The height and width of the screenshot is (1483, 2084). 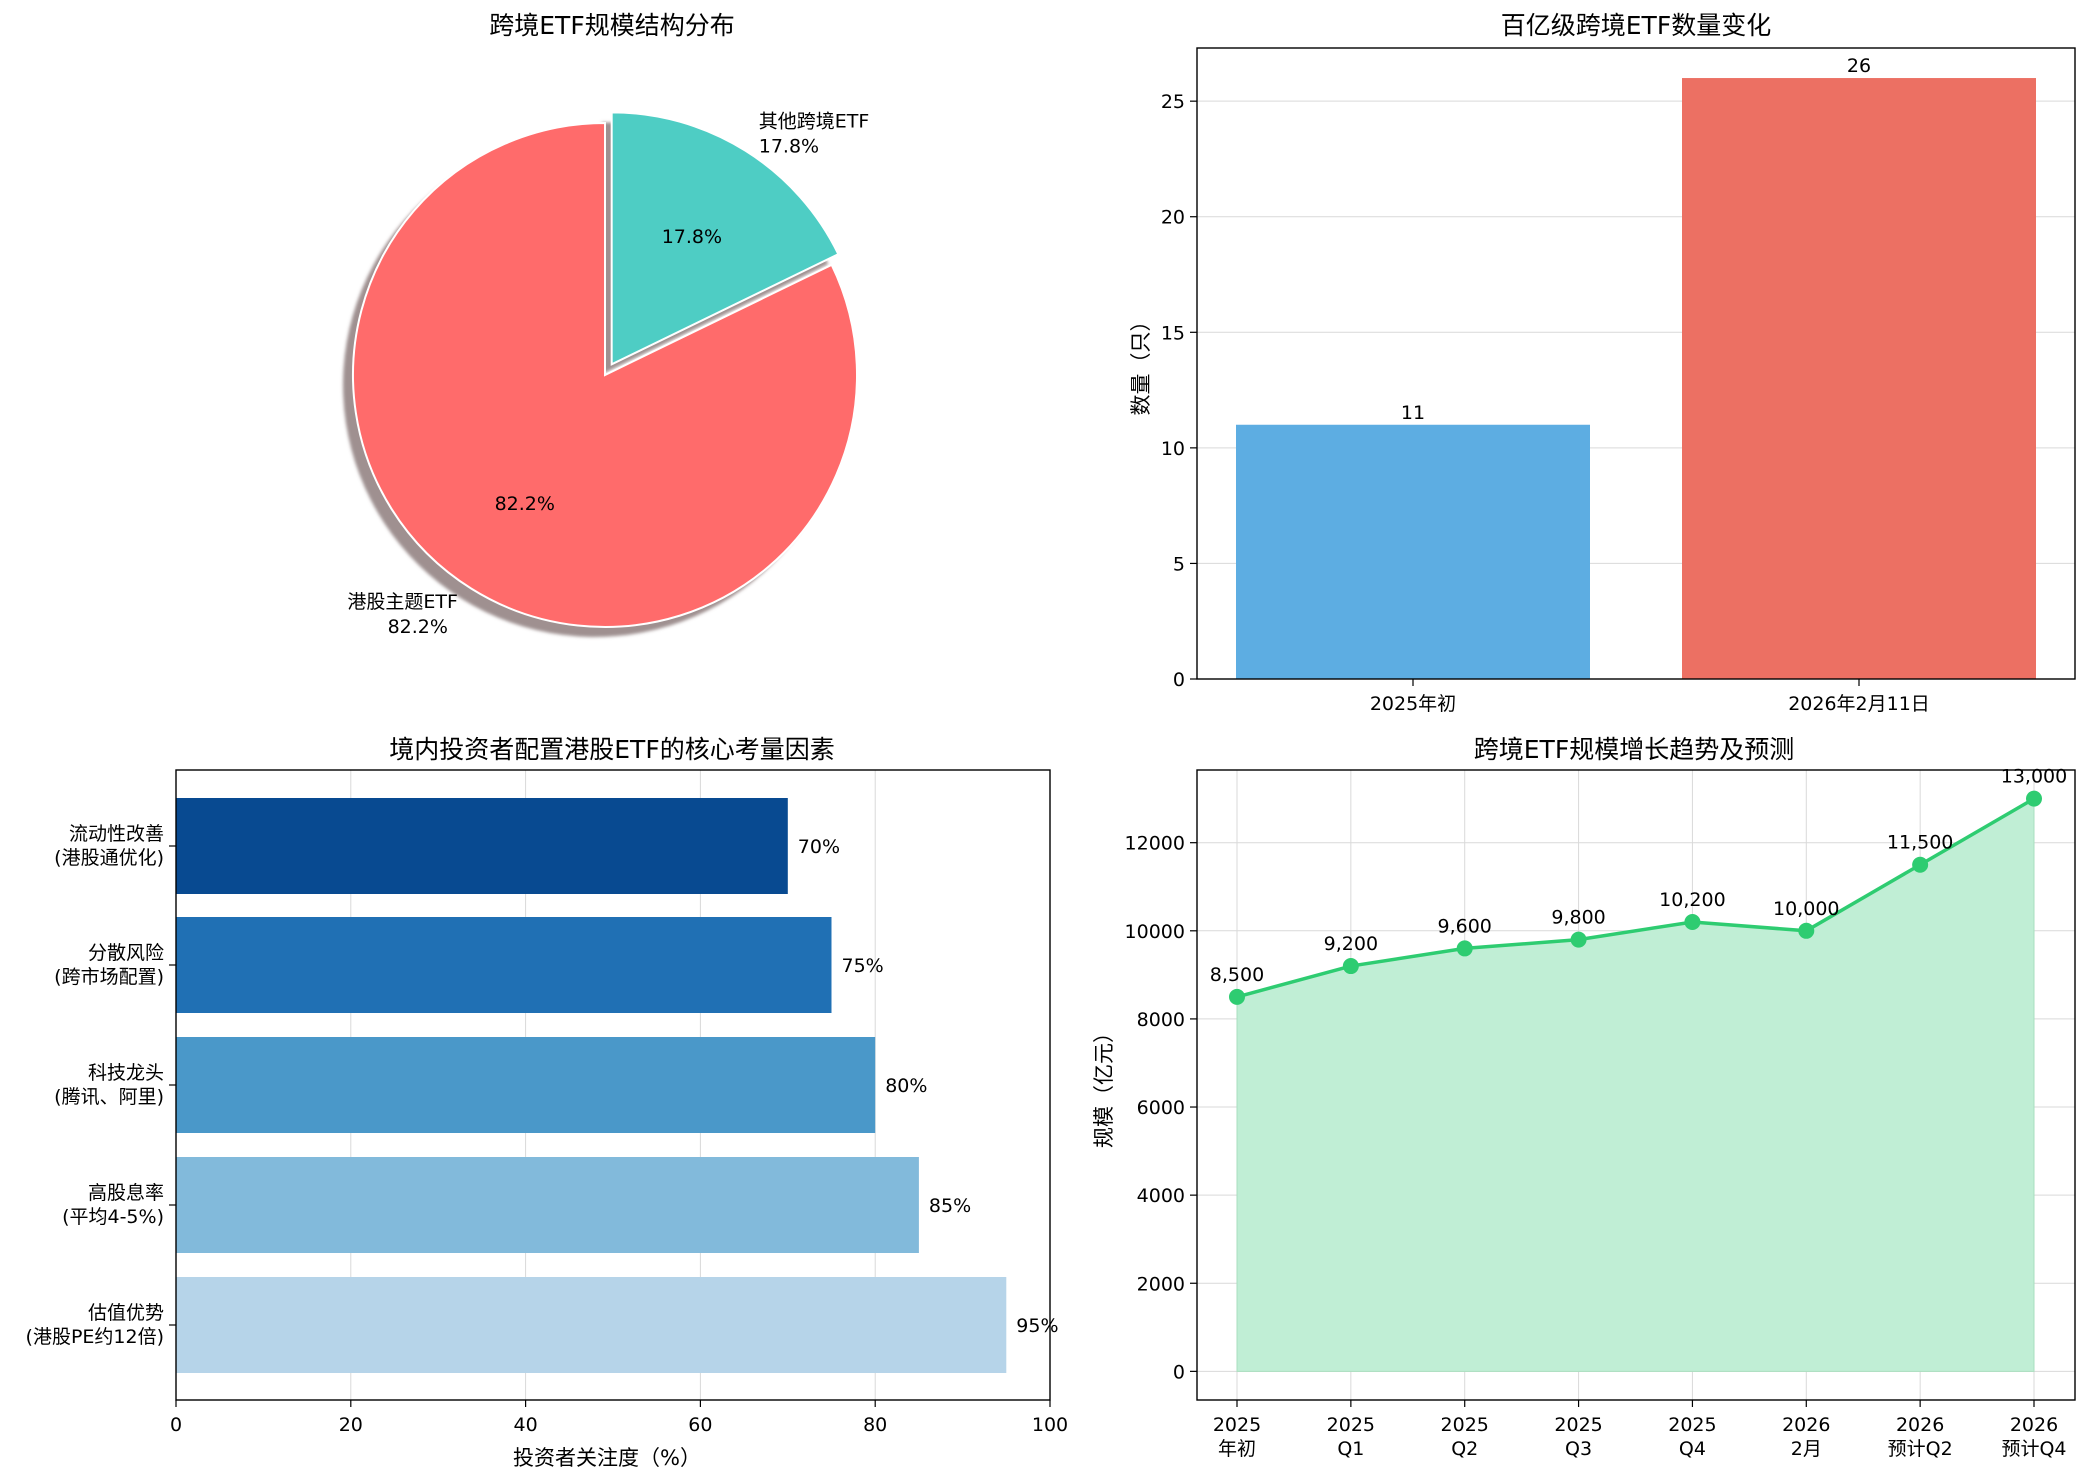 What do you see at coordinates (1161, 1284) in the screenshot?
I see `line-ytick-label: 2000` at bounding box center [1161, 1284].